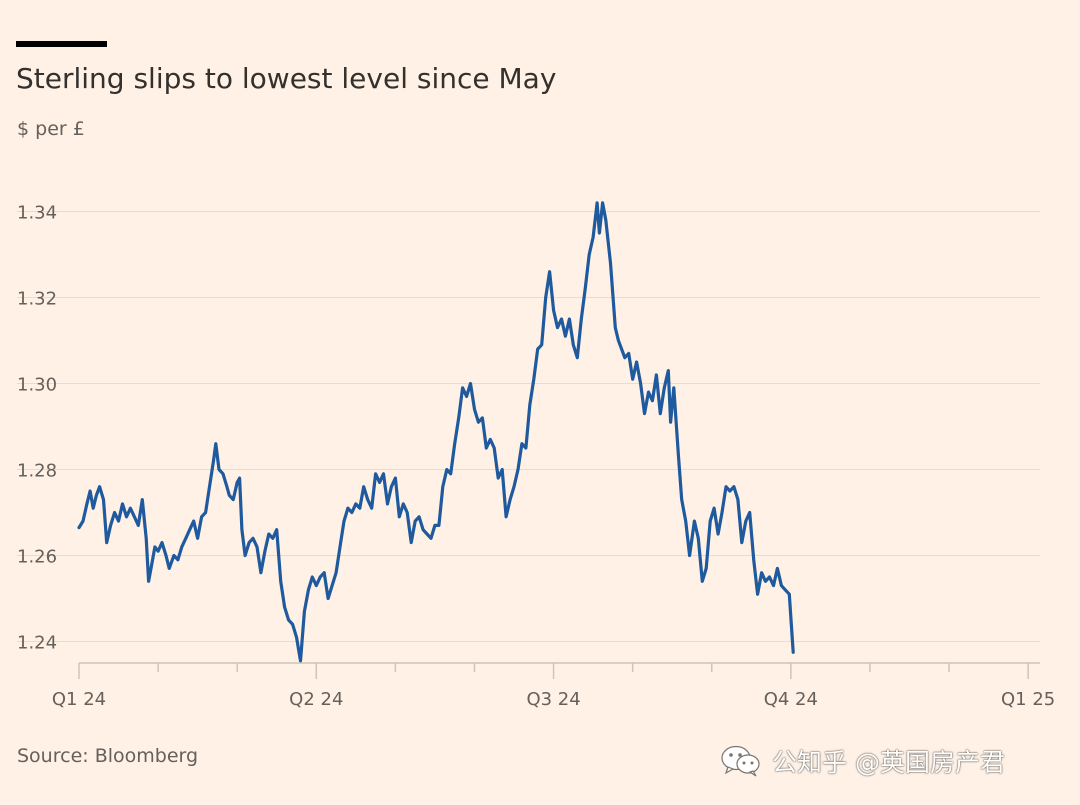  What do you see at coordinates (37, 385) in the screenshot?
I see `y-tick-label: 1.30` at bounding box center [37, 385].